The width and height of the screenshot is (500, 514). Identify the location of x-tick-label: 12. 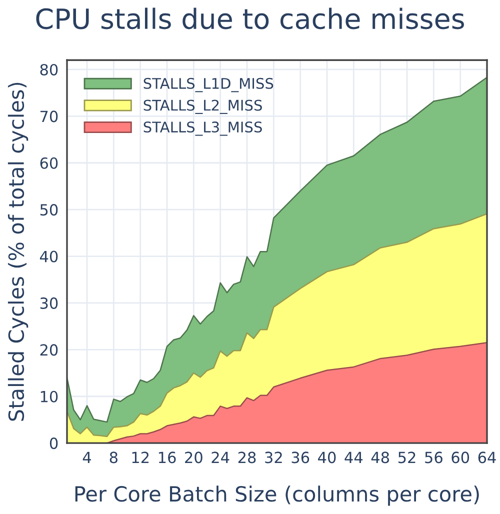
(140, 458).